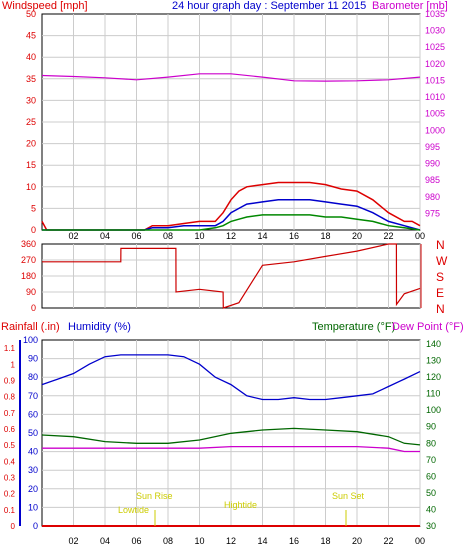 Image resolution: width=466 pixels, height=555 pixels. What do you see at coordinates (231, 436) in the screenshot?
I see `series-temperature` at bounding box center [231, 436].